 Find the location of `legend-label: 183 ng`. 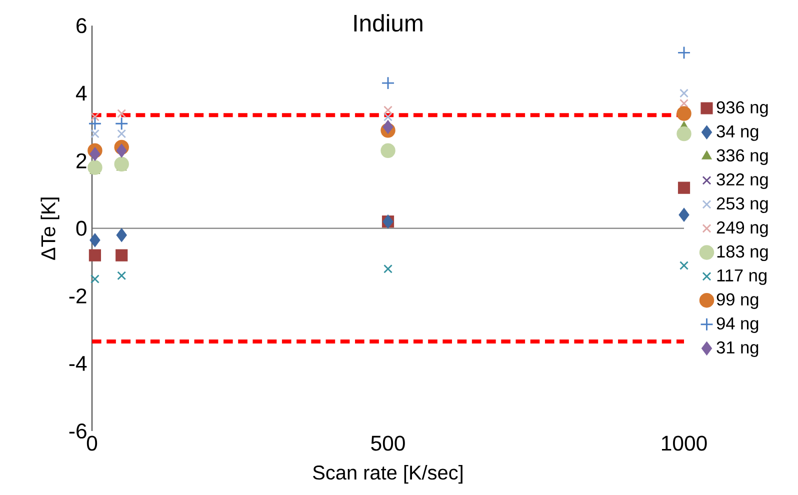

legend-label: 183 ng is located at coordinates (742, 253).